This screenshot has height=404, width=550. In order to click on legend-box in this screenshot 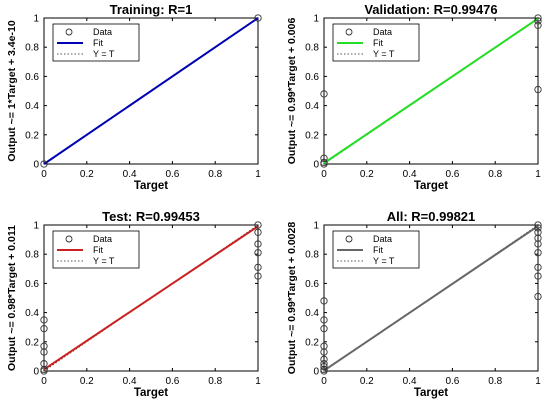, I will do `click(96, 249)`.